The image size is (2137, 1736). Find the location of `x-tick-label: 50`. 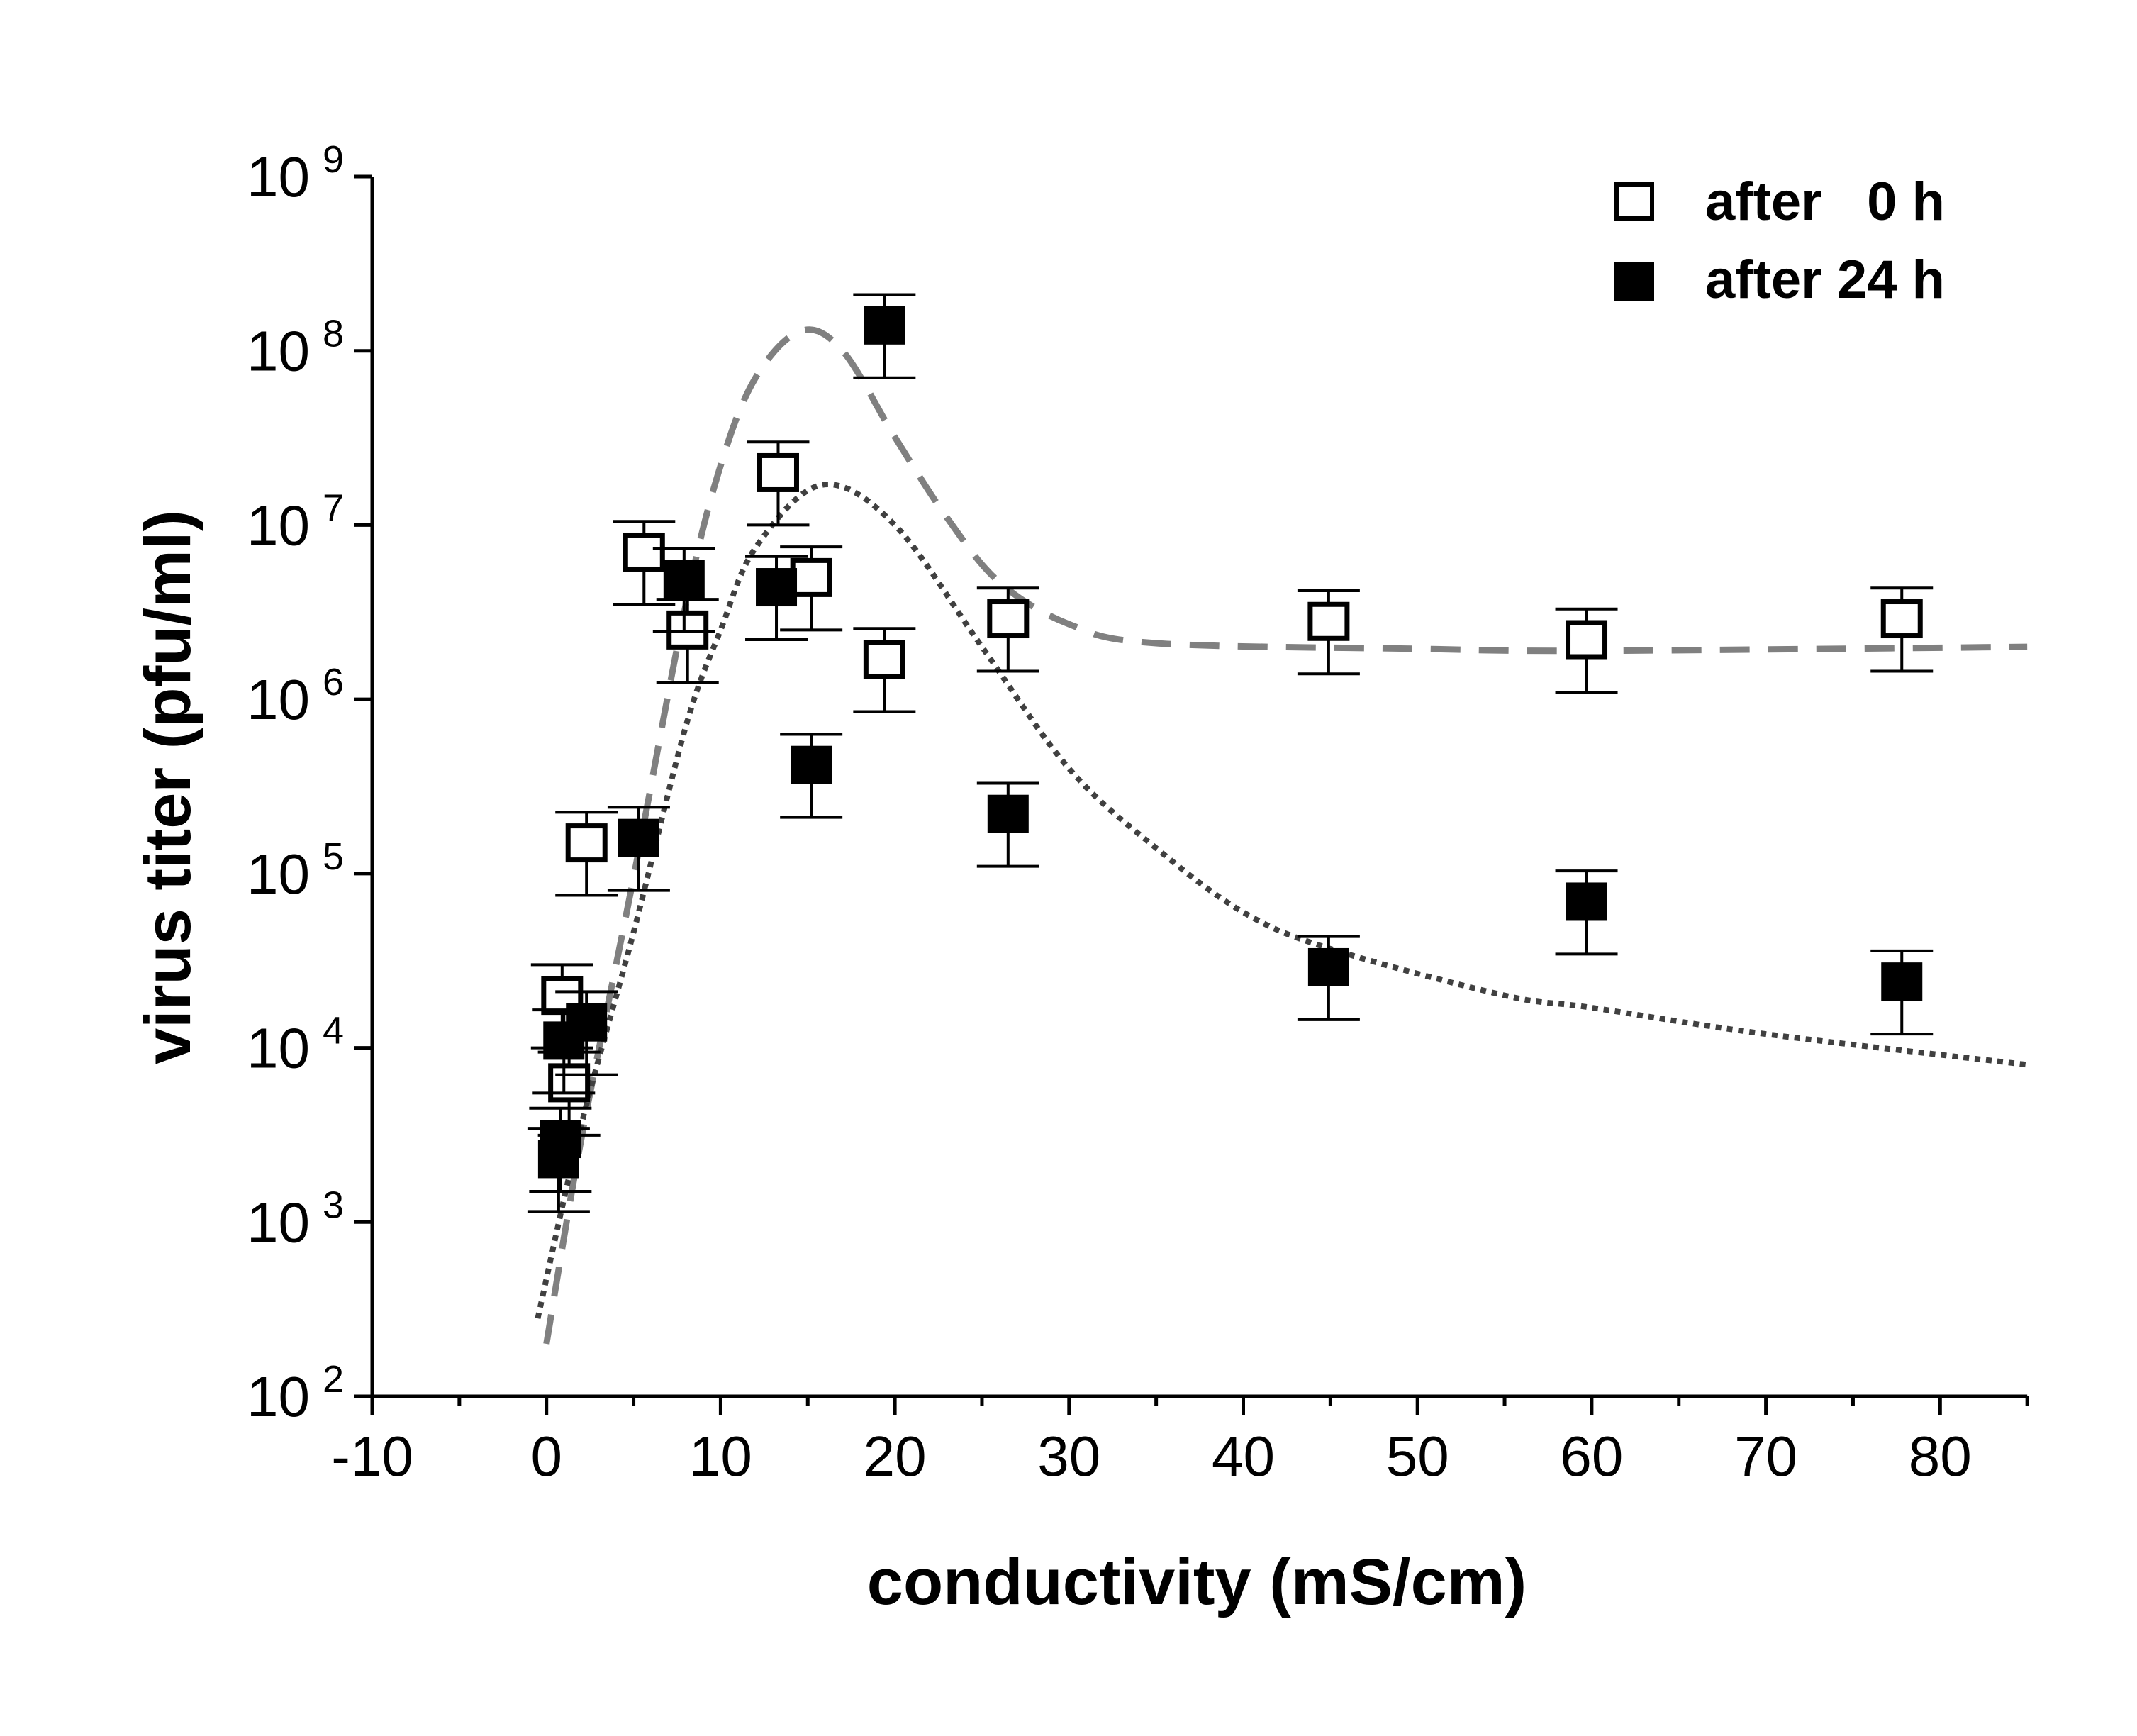

x-tick-label: 50 is located at coordinates (1417, 1456).